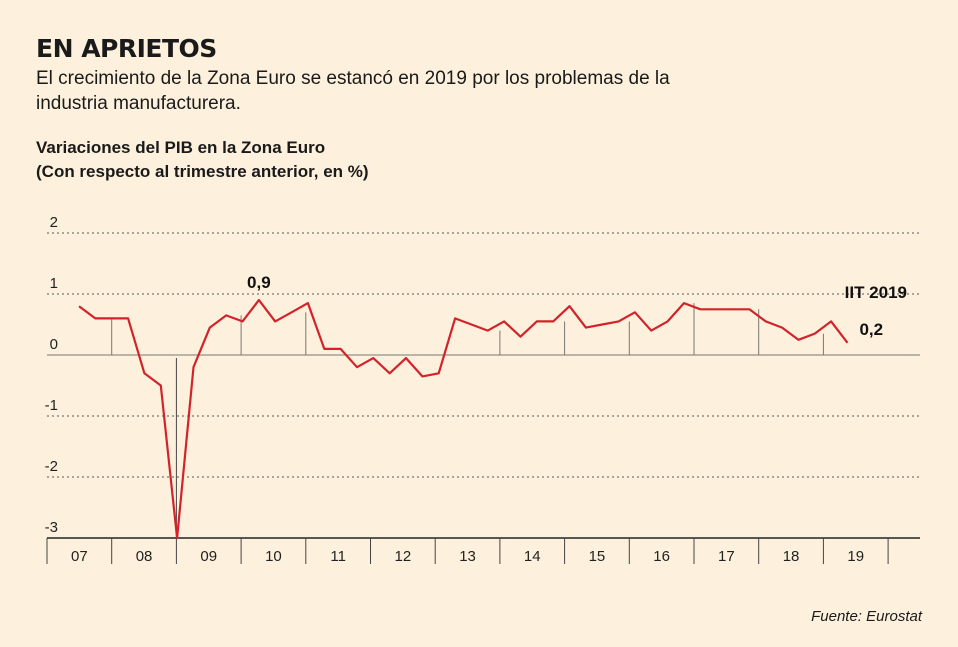 Image resolution: width=958 pixels, height=647 pixels. Describe the element at coordinates (259, 282) in the screenshot. I see `annotation-peak: 0,9` at that location.